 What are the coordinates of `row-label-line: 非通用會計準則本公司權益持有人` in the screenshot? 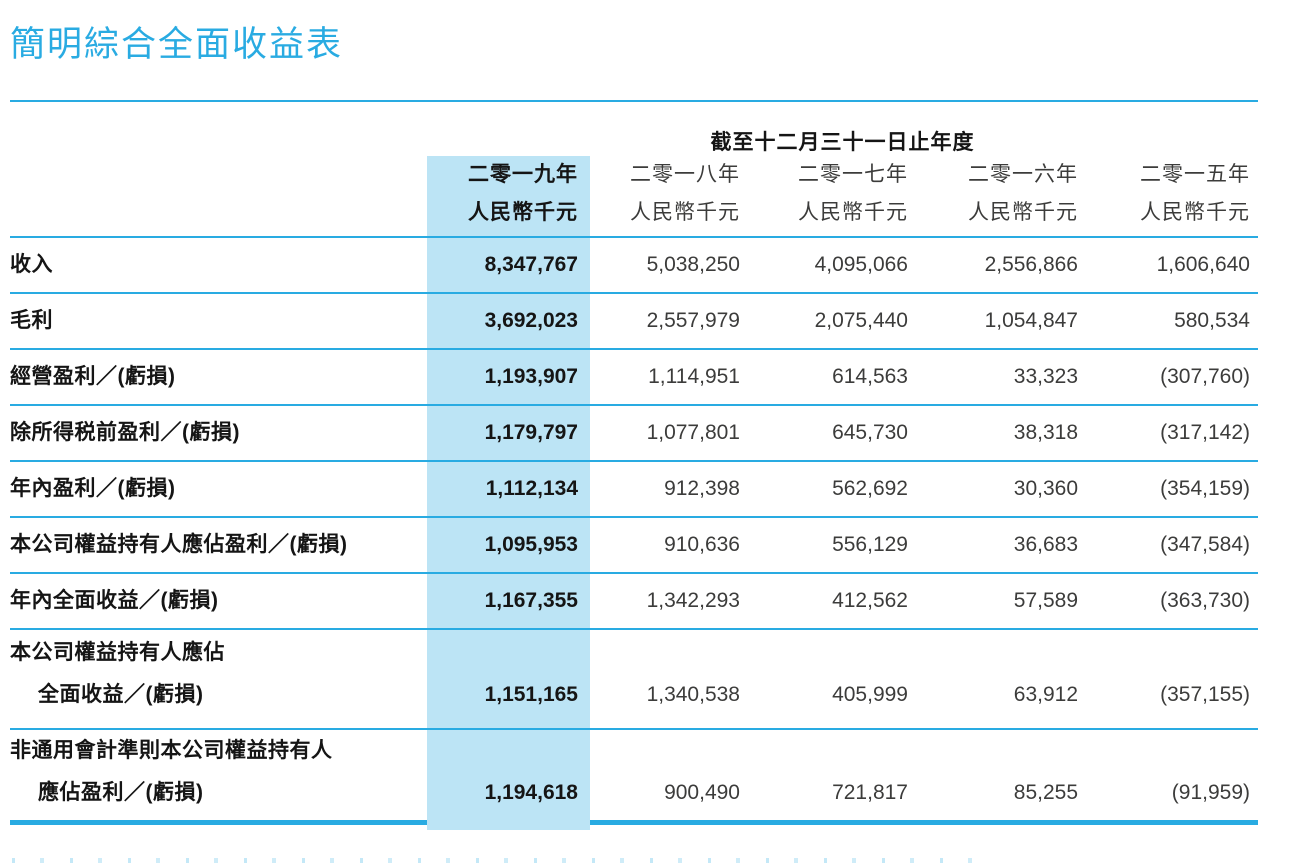 It's located at (171, 750).